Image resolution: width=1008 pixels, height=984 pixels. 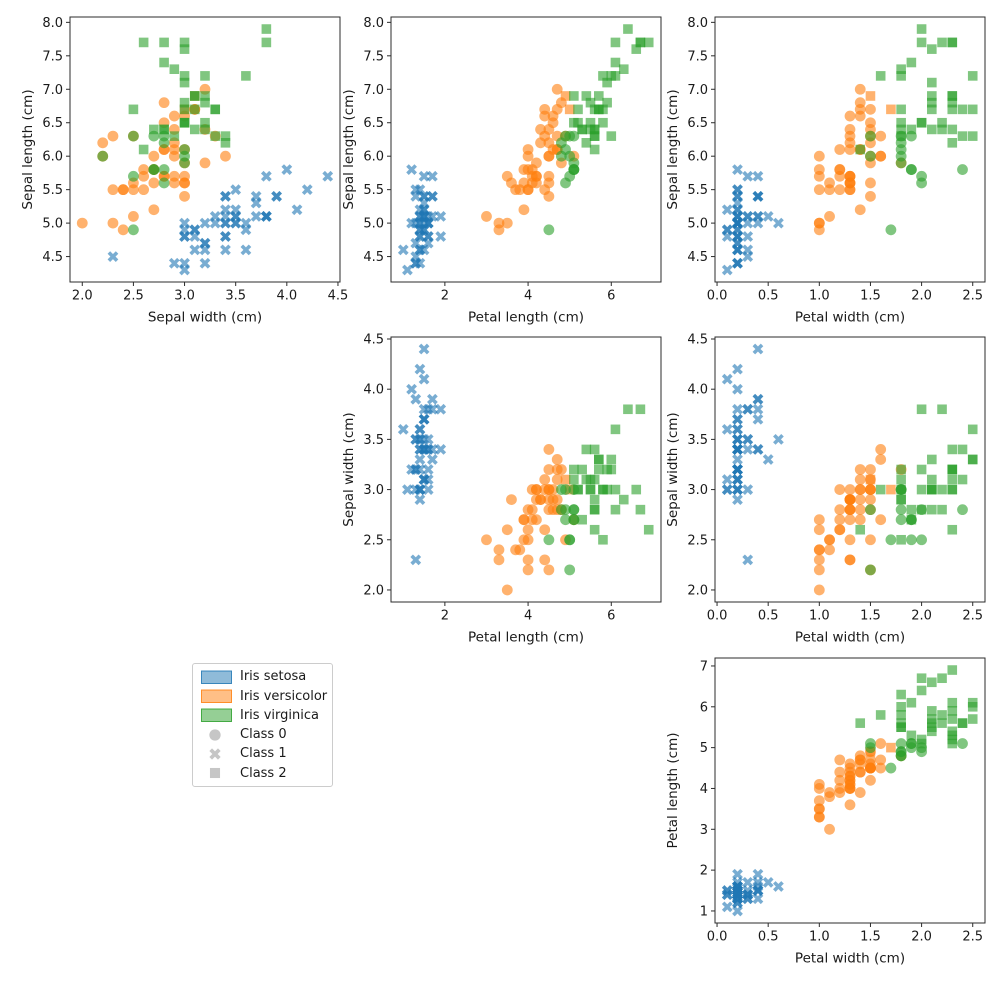 What do you see at coordinates (217, 773) in the screenshot?
I see `square-marker-icon` at bounding box center [217, 773].